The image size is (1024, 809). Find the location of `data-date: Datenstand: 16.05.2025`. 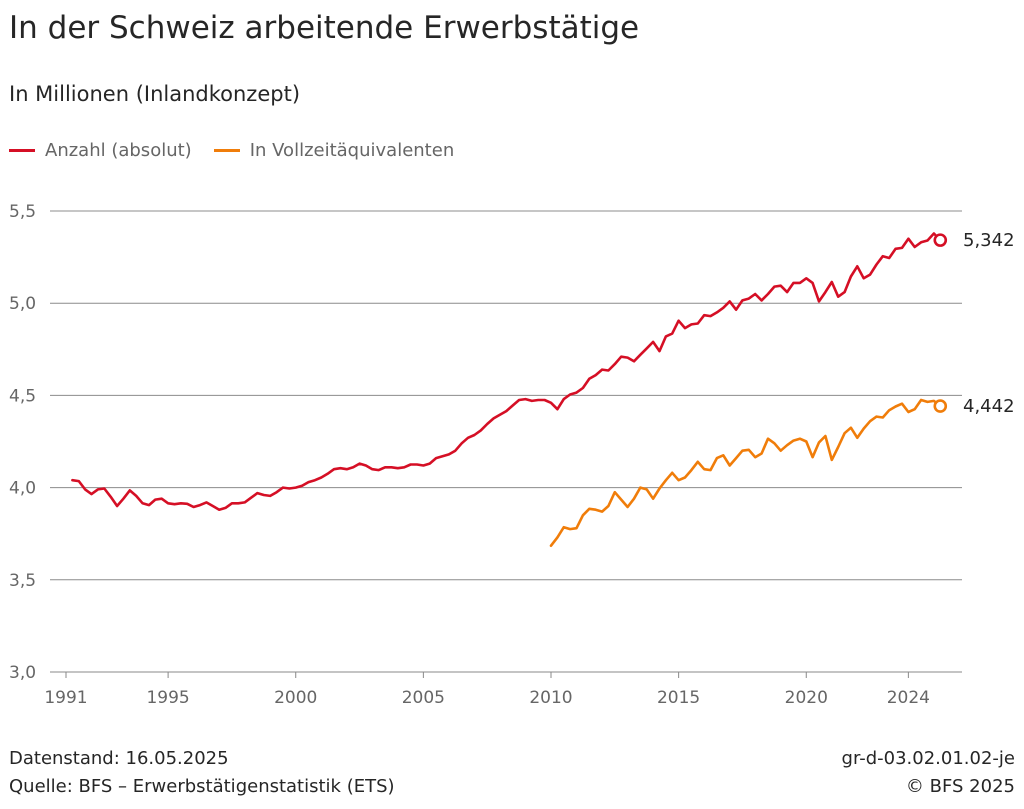

data-date: Datenstand: 16.05.2025 is located at coordinates (119, 758).